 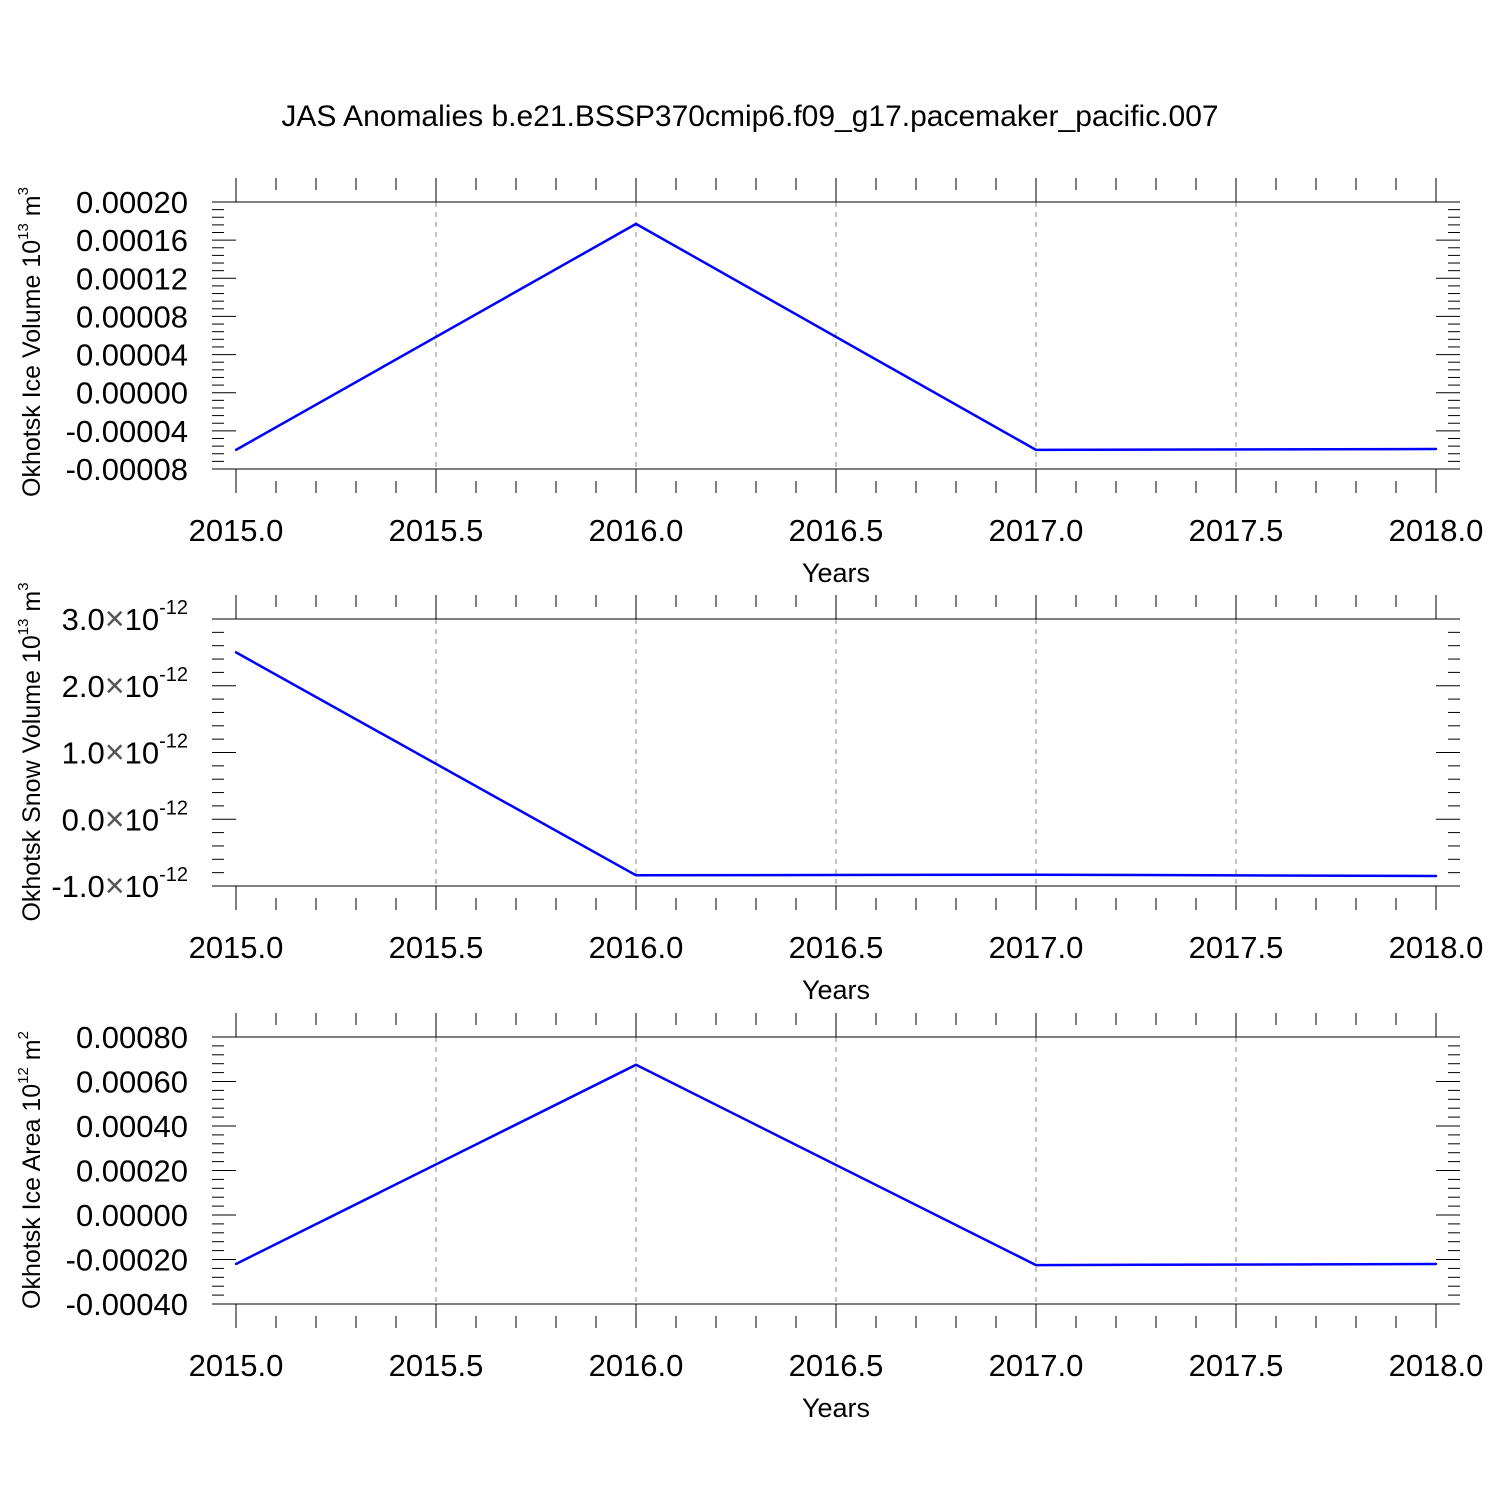 What do you see at coordinates (125, 817) in the screenshot?
I see `y-tick-label: 0.0×10⁻¹²` at bounding box center [125, 817].